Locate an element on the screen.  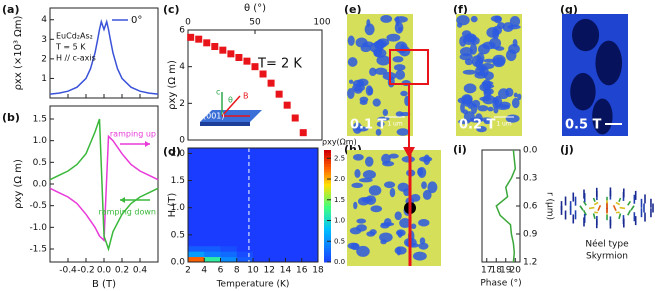
x-axis-label: B (T) is located at coordinates (104, 284).